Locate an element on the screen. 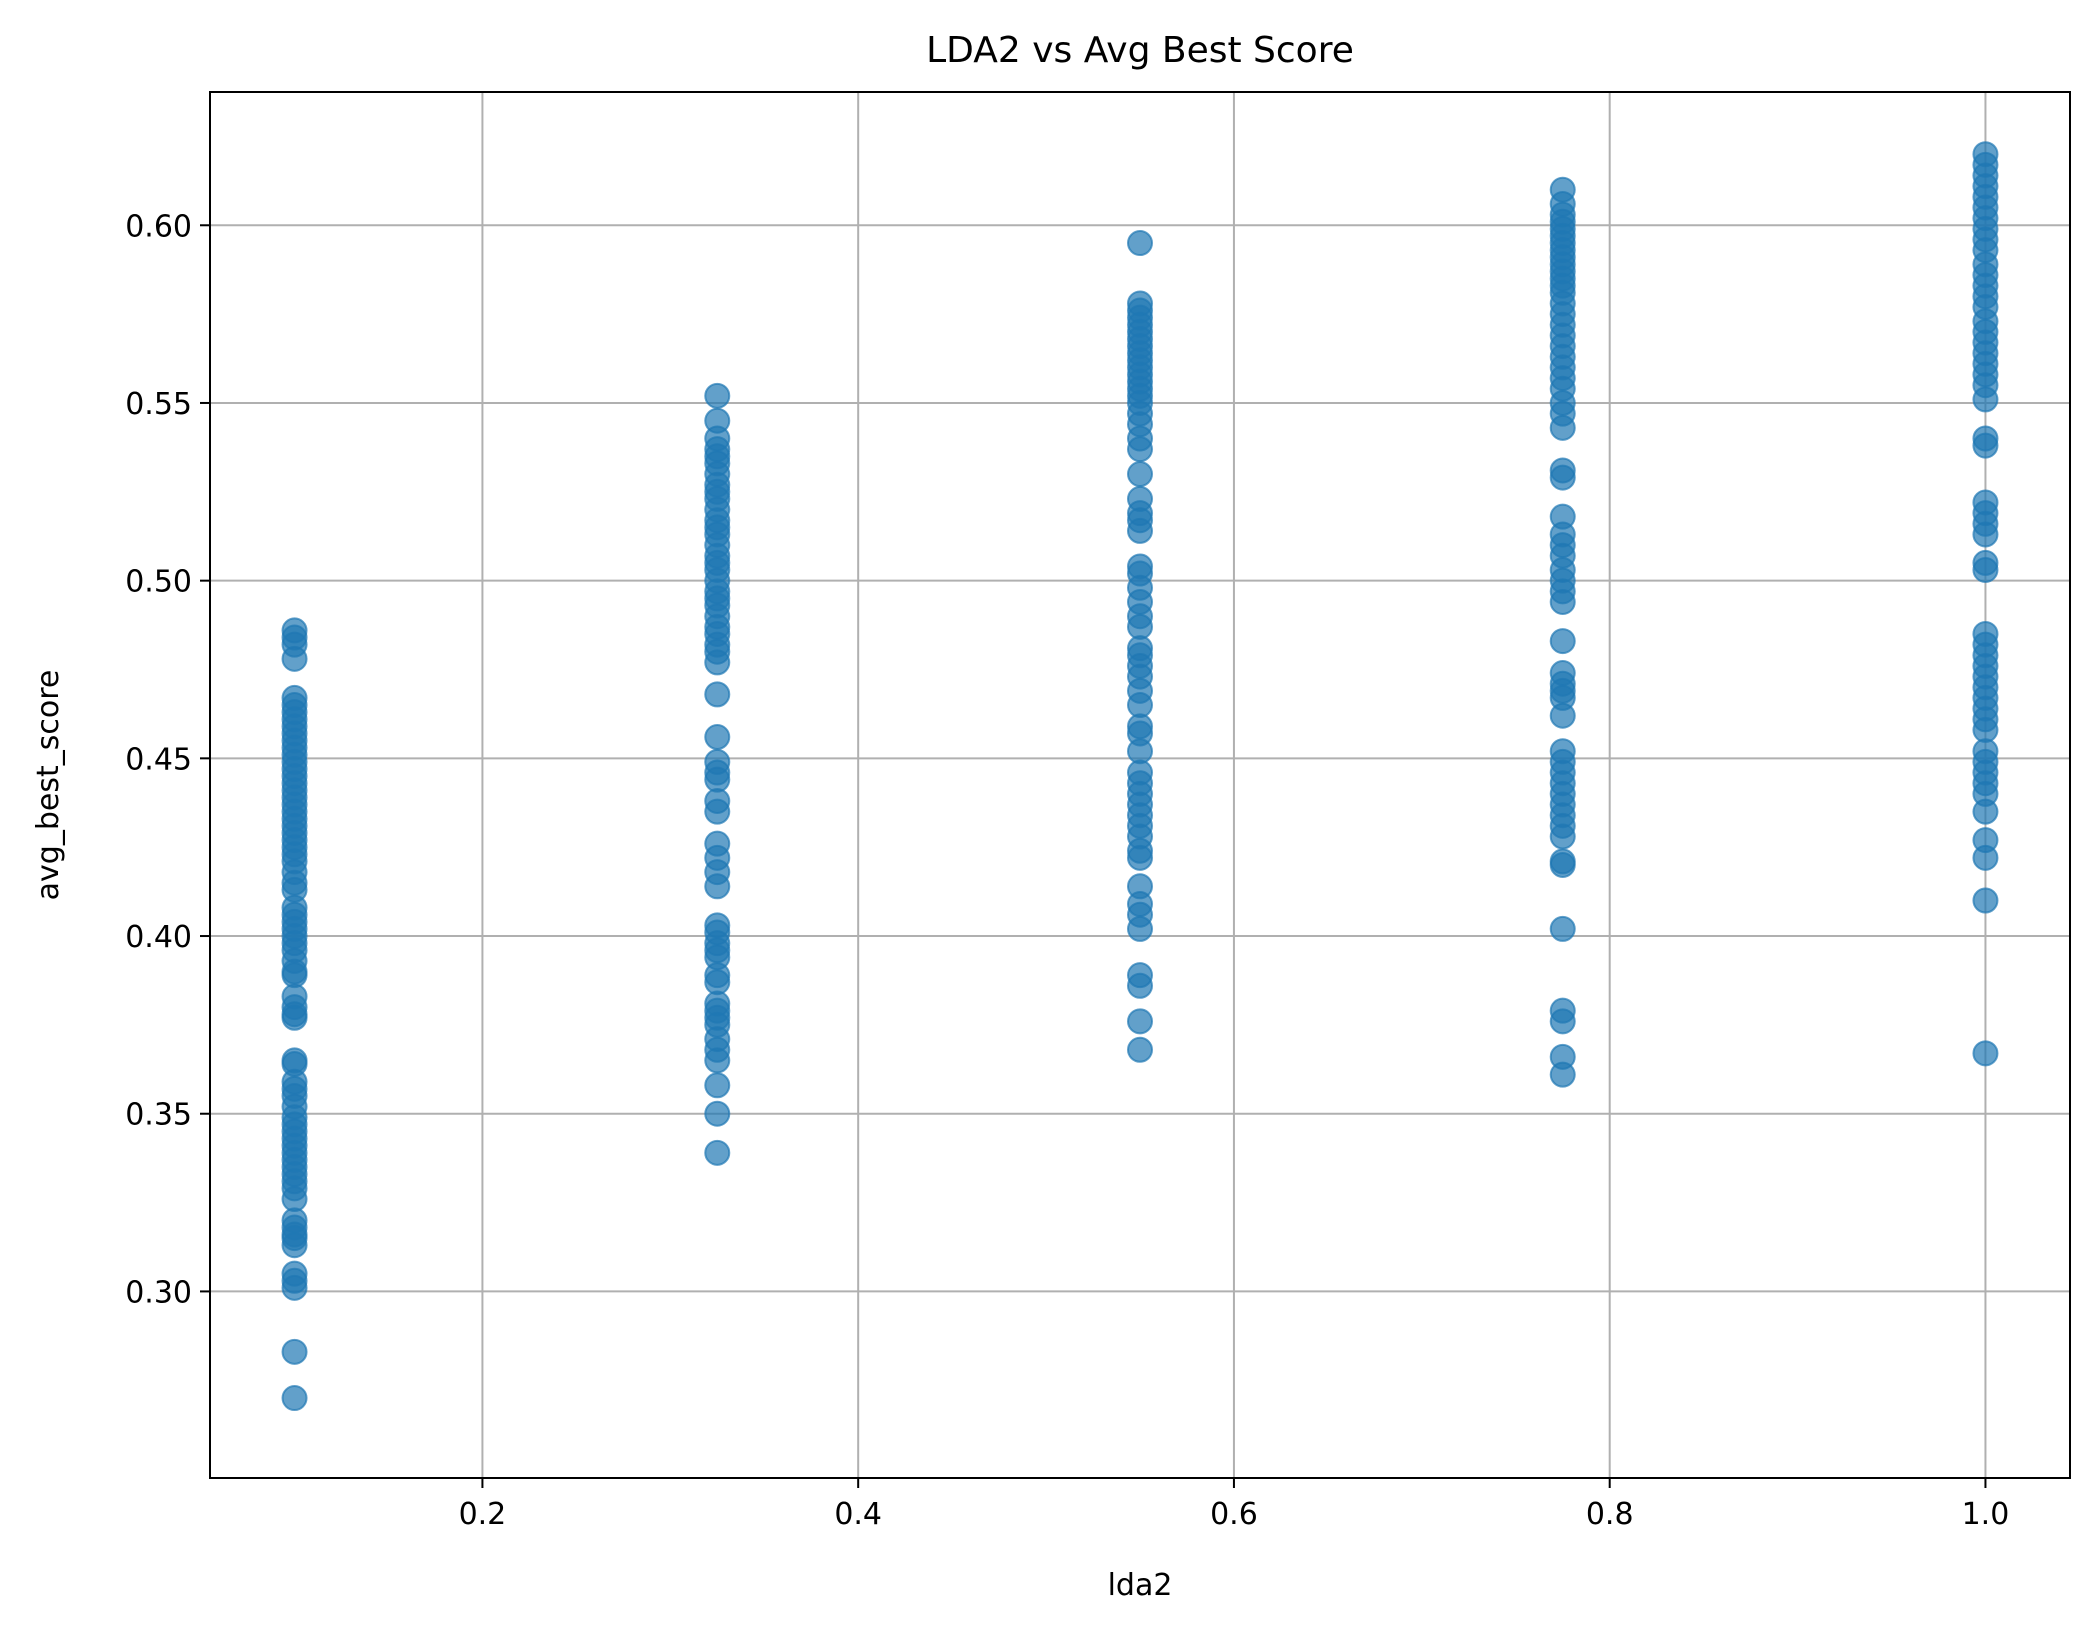  x-tick-label: 1.0 is located at coordinates (1986, 1514).